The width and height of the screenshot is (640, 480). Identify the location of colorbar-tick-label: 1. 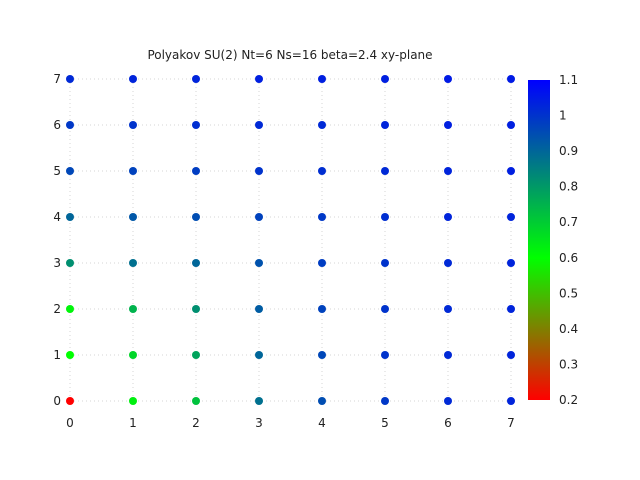
(563, 116).